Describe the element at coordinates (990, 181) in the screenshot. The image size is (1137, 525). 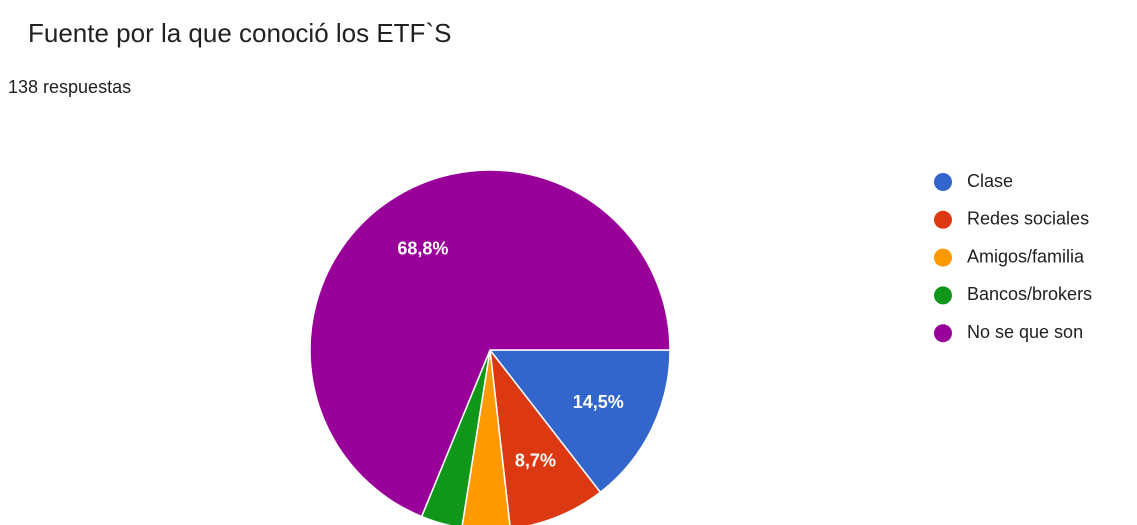
I see `legend-label: Clase` at that location.